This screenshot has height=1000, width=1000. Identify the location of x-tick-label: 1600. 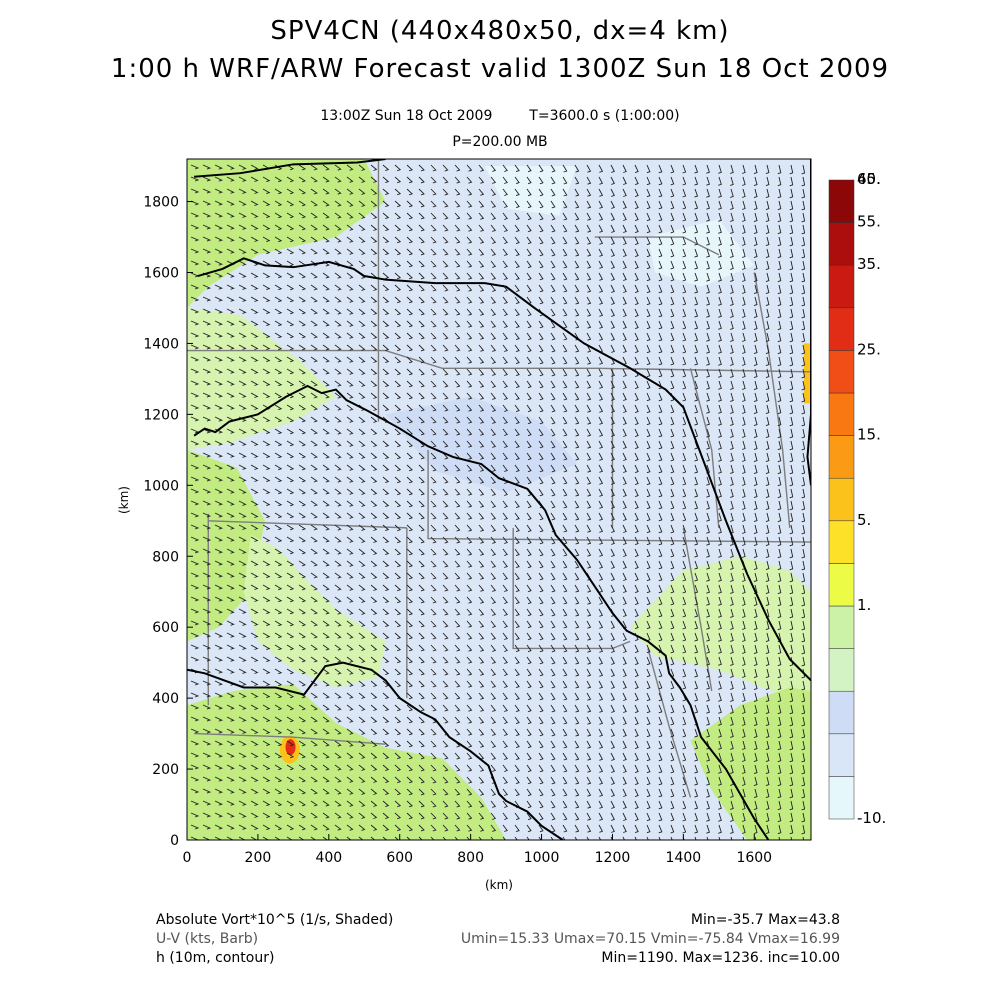
(754, 858).